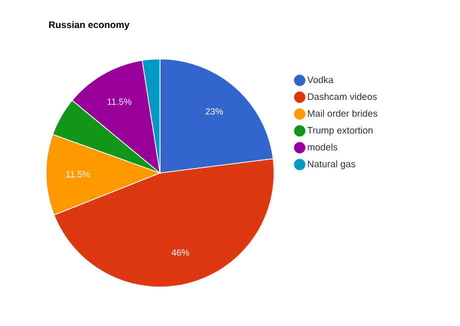  What do you see at coordinates (343, 113) in the screenshot?
I see `legend-label: Mail order brides` at bounding box center [343, 113].